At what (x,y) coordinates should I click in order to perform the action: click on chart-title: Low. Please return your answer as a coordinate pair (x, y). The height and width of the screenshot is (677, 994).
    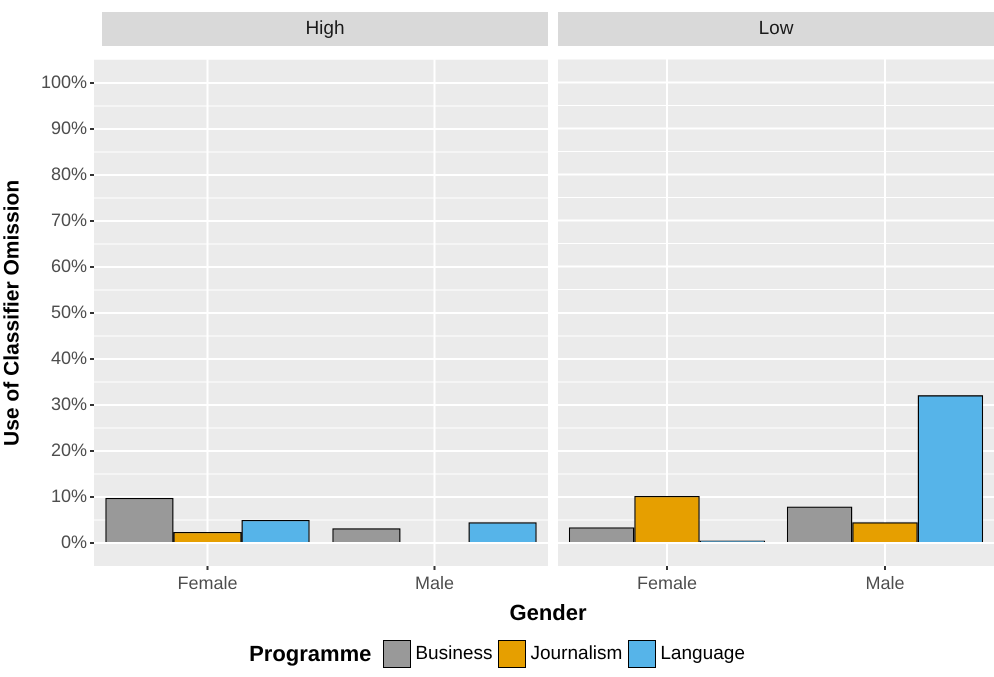
    Looking at the image, I should click on (776, 29).